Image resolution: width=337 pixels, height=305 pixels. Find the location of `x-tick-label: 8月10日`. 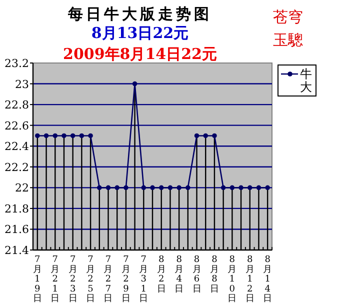

x-tick-label: 8月10日 is located at coordinates (232, 279).